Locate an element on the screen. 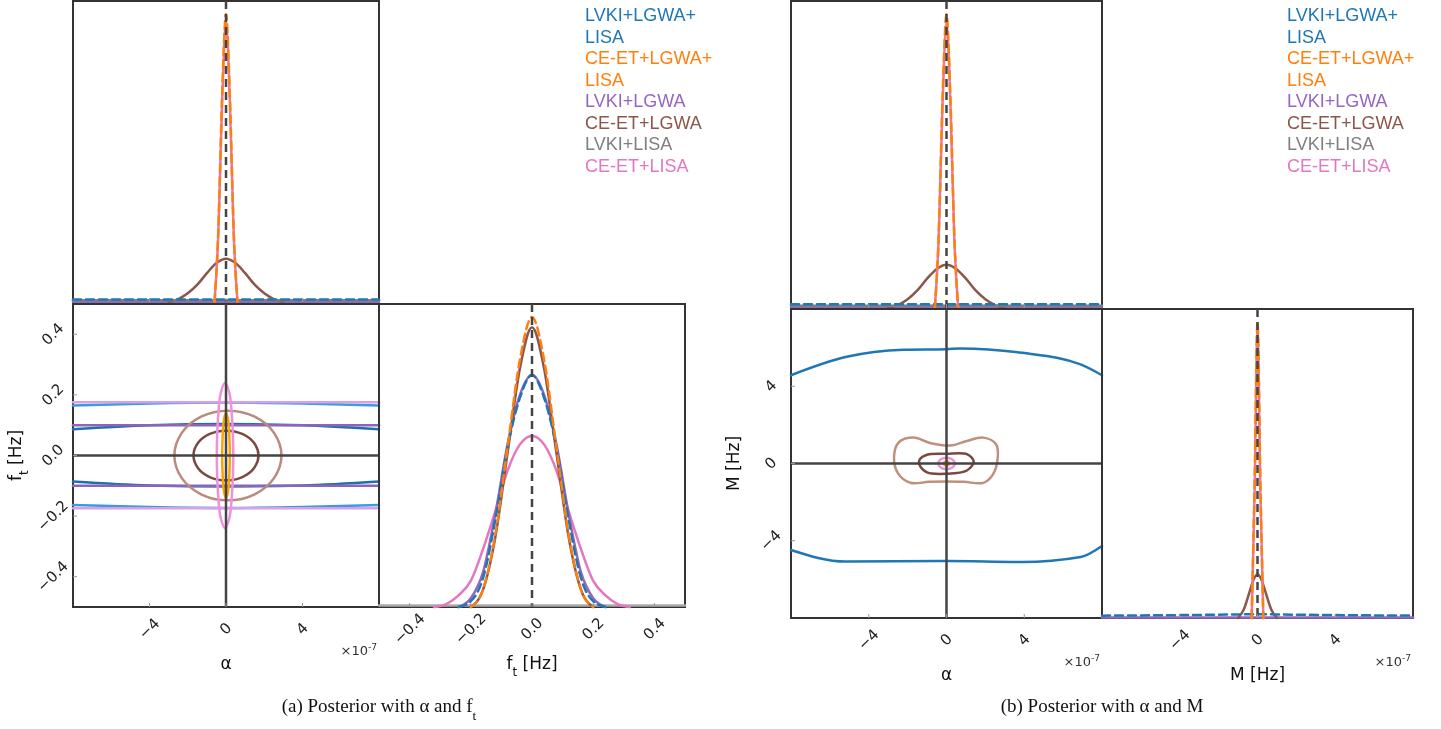 The height and width of the screenshot is (729, 1441). y-tick-label: 4 is located at coordinates (770, 386).